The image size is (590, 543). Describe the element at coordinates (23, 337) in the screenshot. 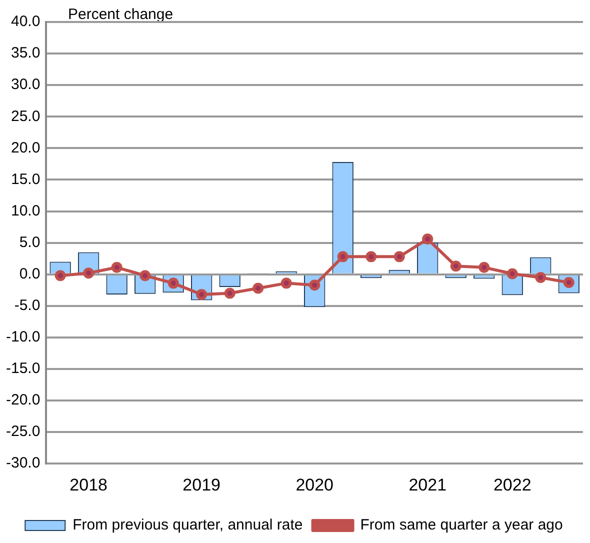

I see `y-tick-label: -10.0` at that location.